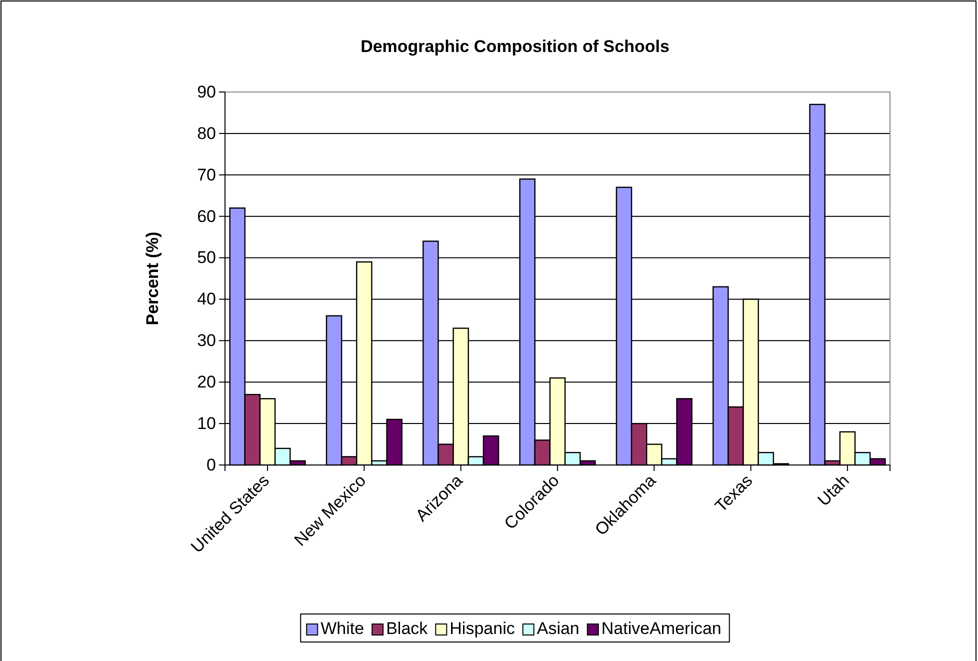 This screenshot has width=978, height=661. Describe the element at coordinates (206, 299) in the screenshot. I see `y-tick-label: 40` at that location.